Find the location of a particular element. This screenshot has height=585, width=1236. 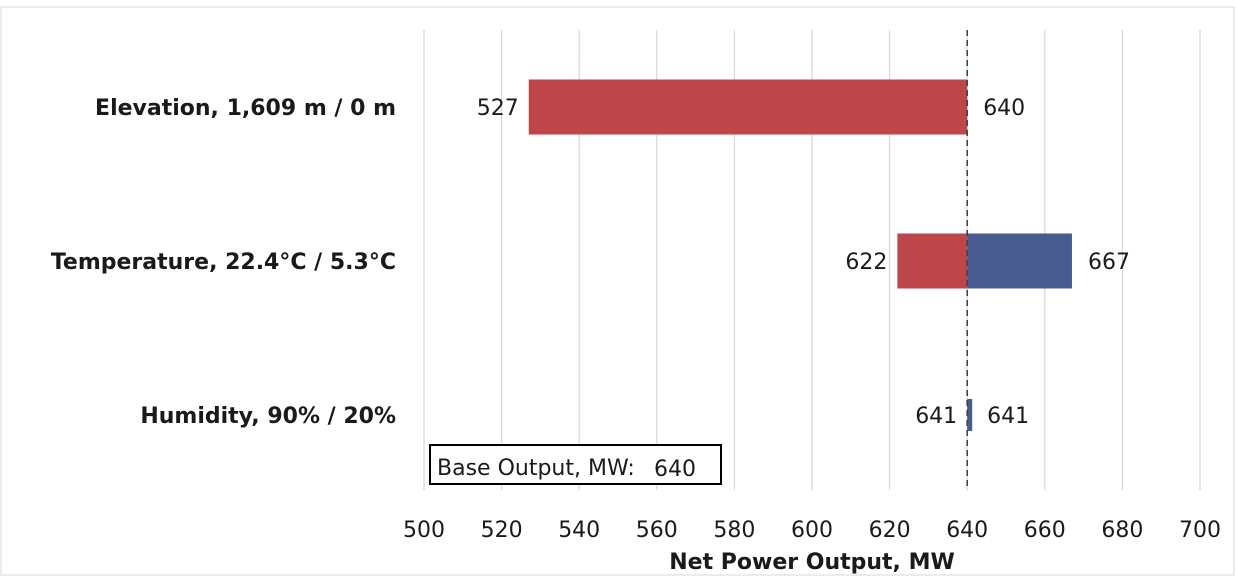

data-label-low-1: 622 is located at coordinates (866, 262).